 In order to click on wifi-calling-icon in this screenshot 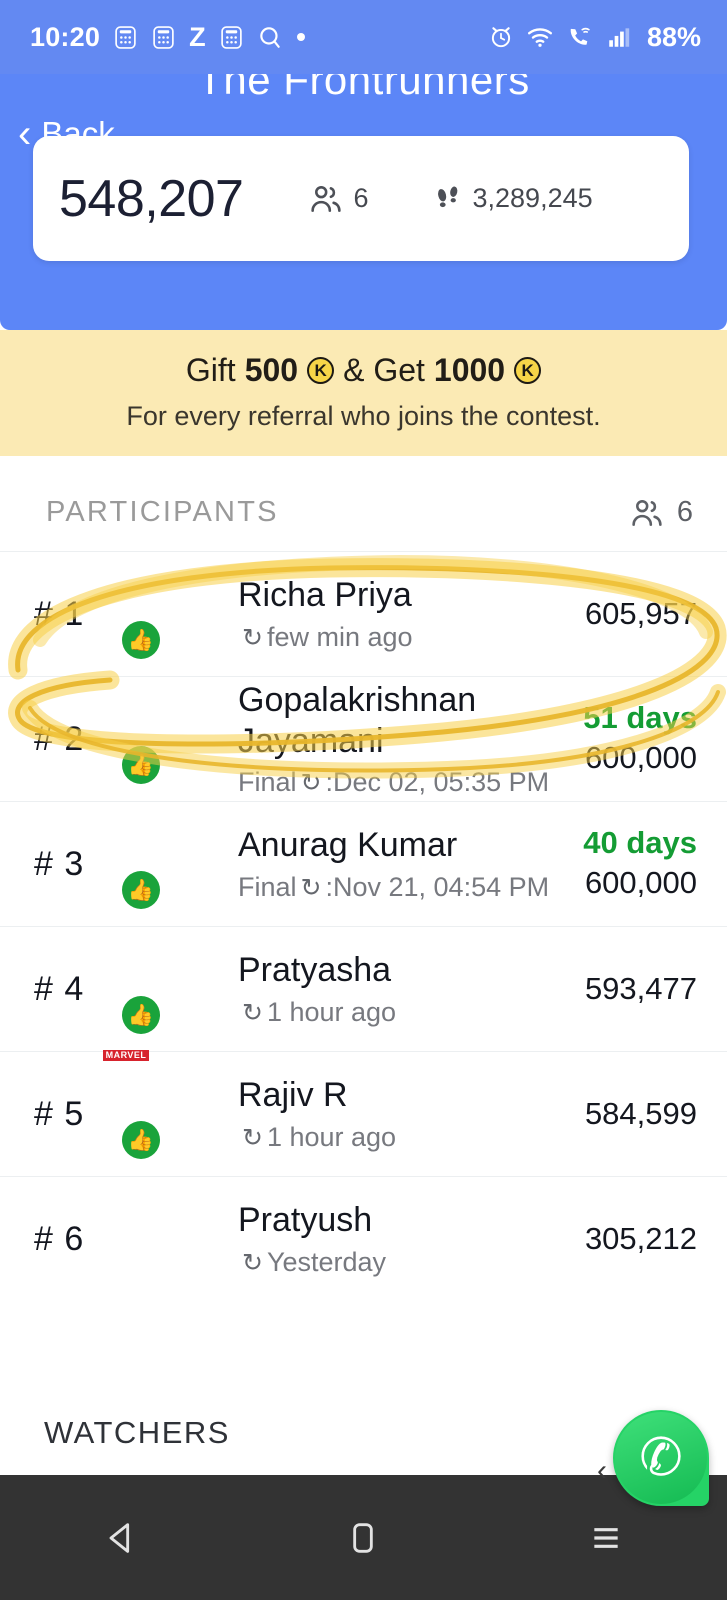, I will do `click(579, 37)`.